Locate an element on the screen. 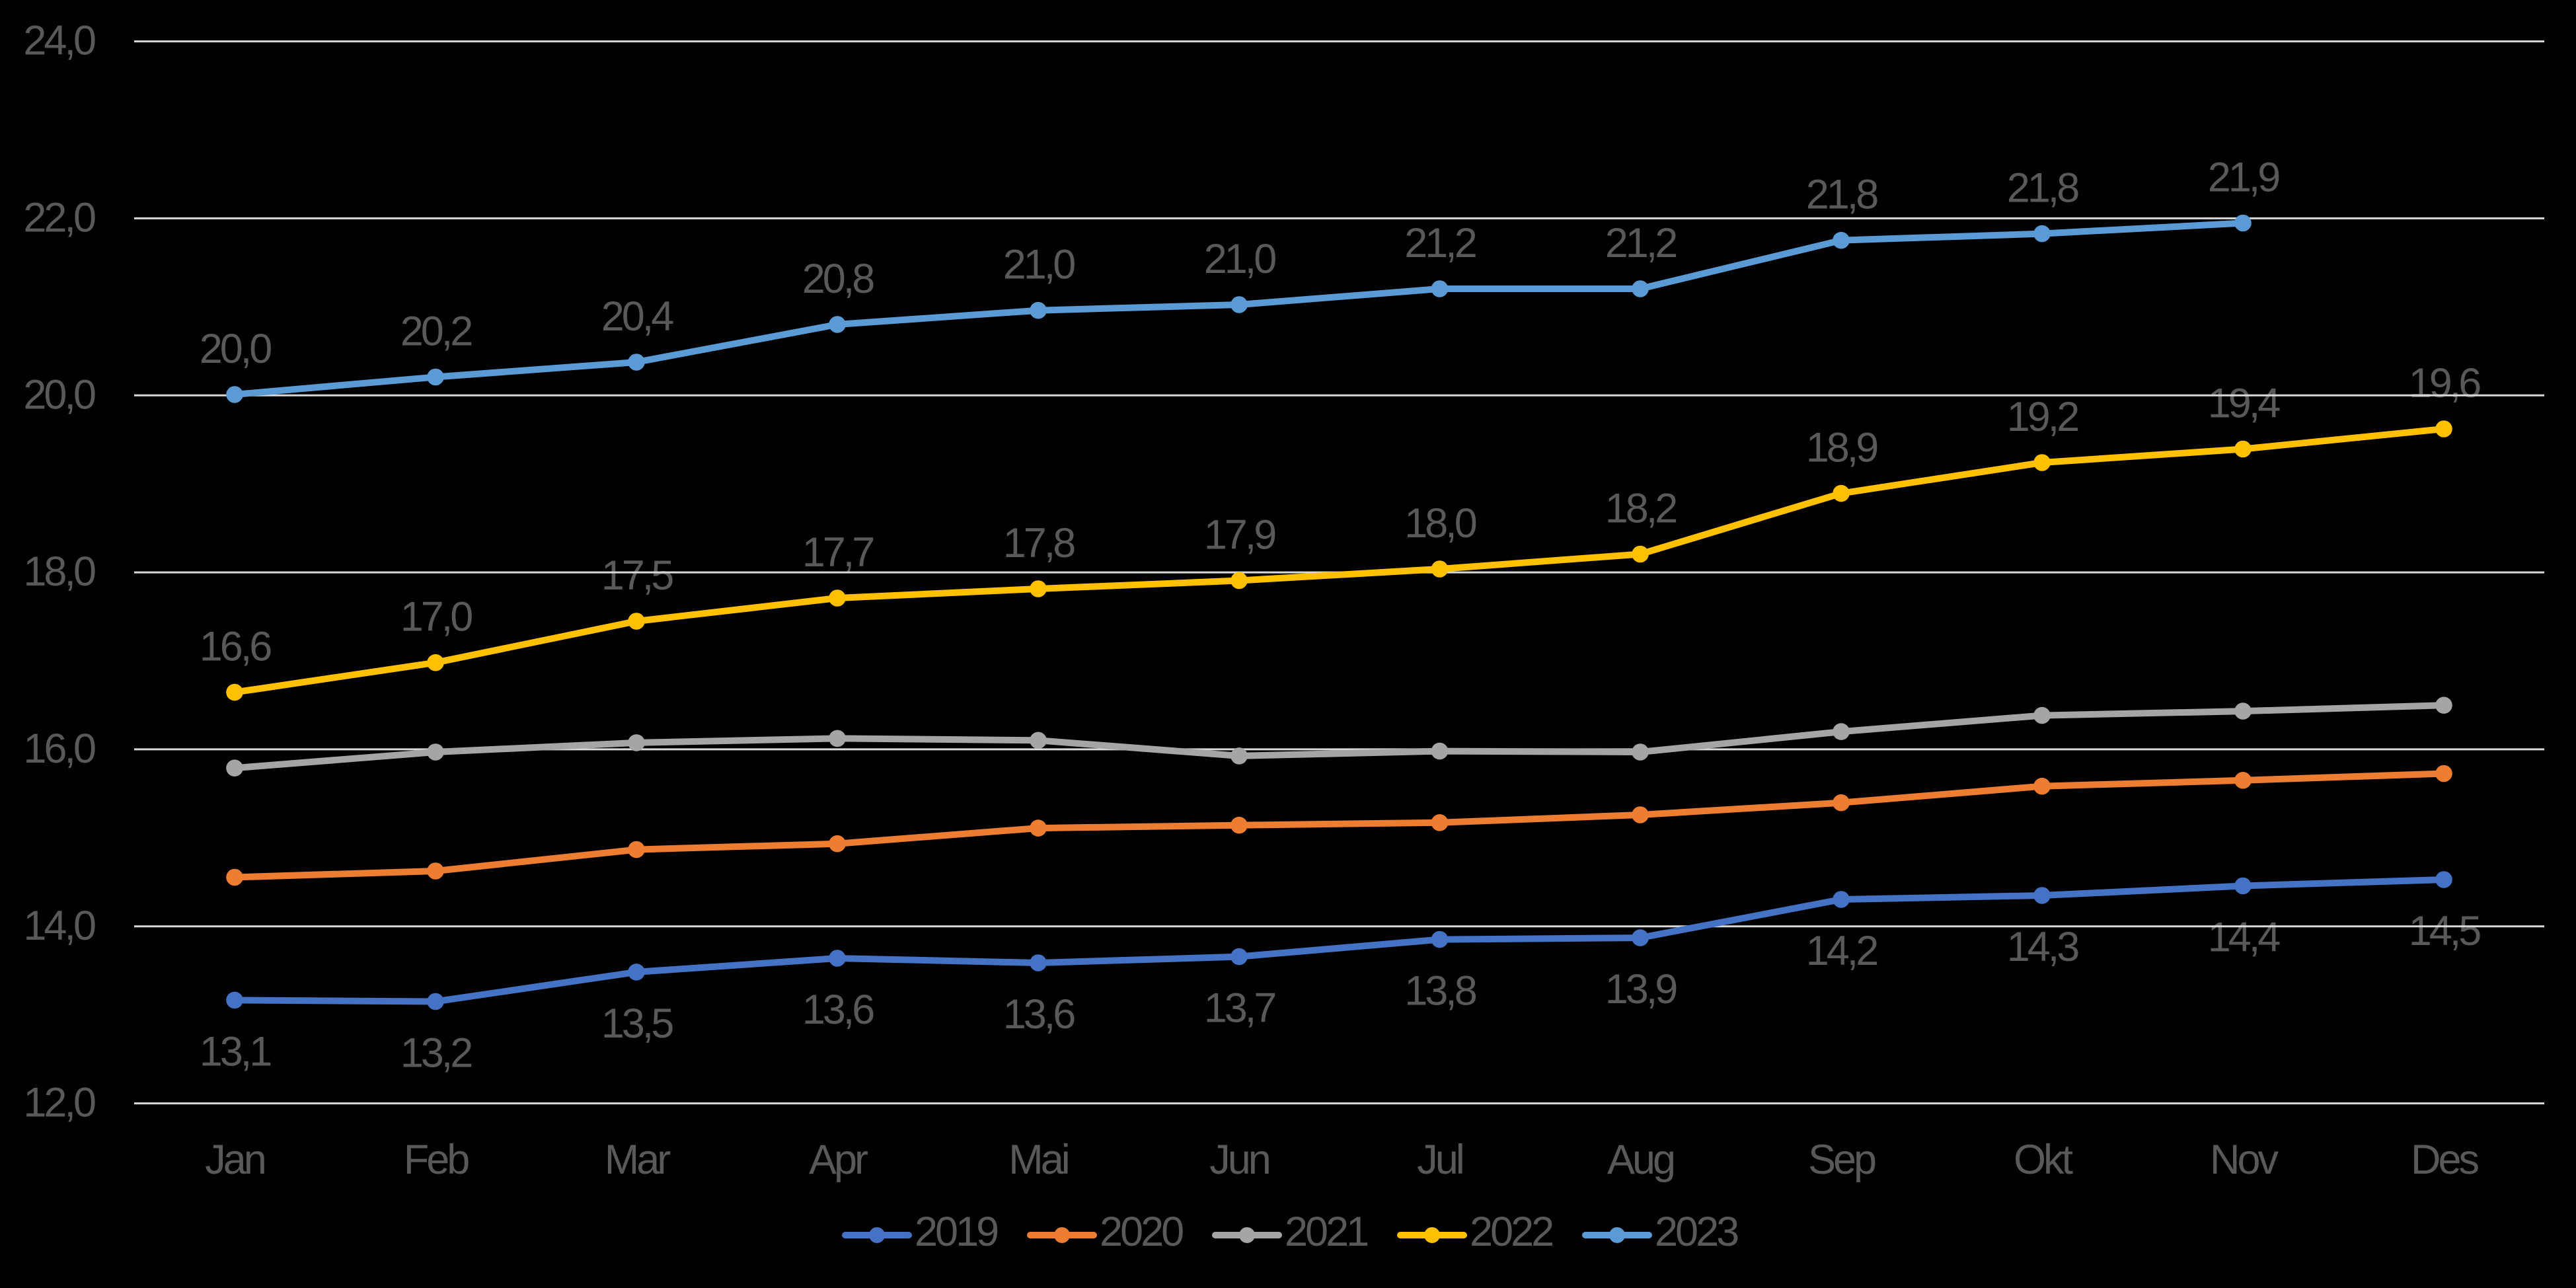 Image resolution: width=2576 pixels, height=1288 pixels. svg-text: 20,8 is located at coordinates (838, 279).